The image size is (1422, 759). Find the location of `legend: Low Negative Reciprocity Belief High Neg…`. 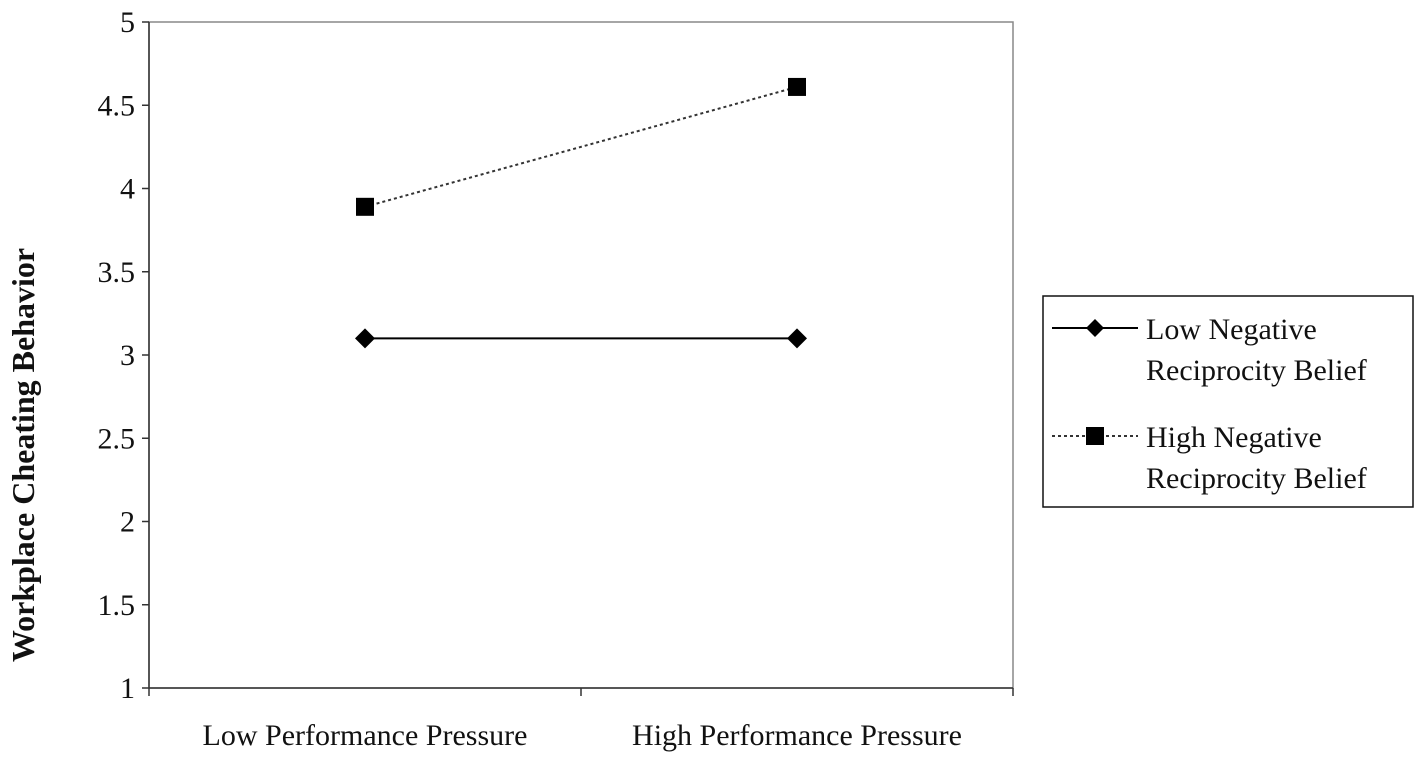

legend: Low Negative Reciprocity Belief High Neg… is located at coordinates (1228, 401).